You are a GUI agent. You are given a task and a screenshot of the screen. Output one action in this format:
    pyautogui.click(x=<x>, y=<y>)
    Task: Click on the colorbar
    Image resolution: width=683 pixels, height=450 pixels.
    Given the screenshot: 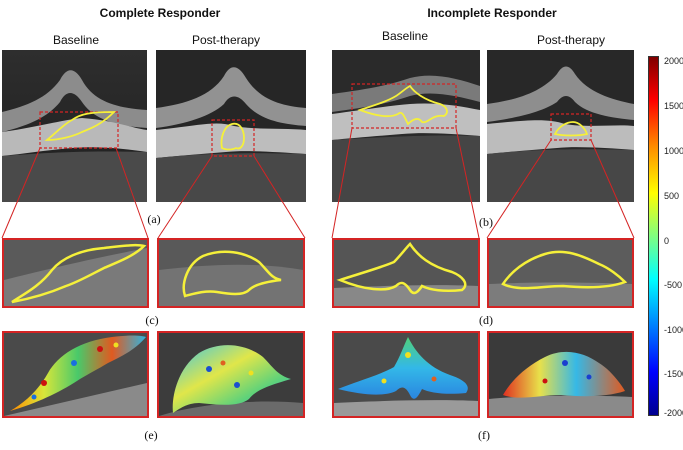 What is the action you would take?
    pyautogui.click(x=653, y=236)
    